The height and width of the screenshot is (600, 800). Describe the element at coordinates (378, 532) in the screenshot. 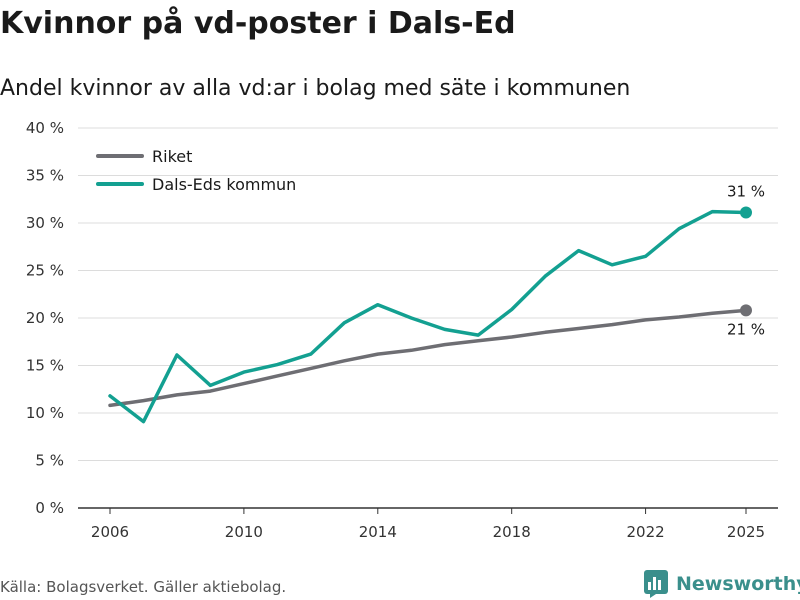

I see `x-tick-label: 2014` at that location.